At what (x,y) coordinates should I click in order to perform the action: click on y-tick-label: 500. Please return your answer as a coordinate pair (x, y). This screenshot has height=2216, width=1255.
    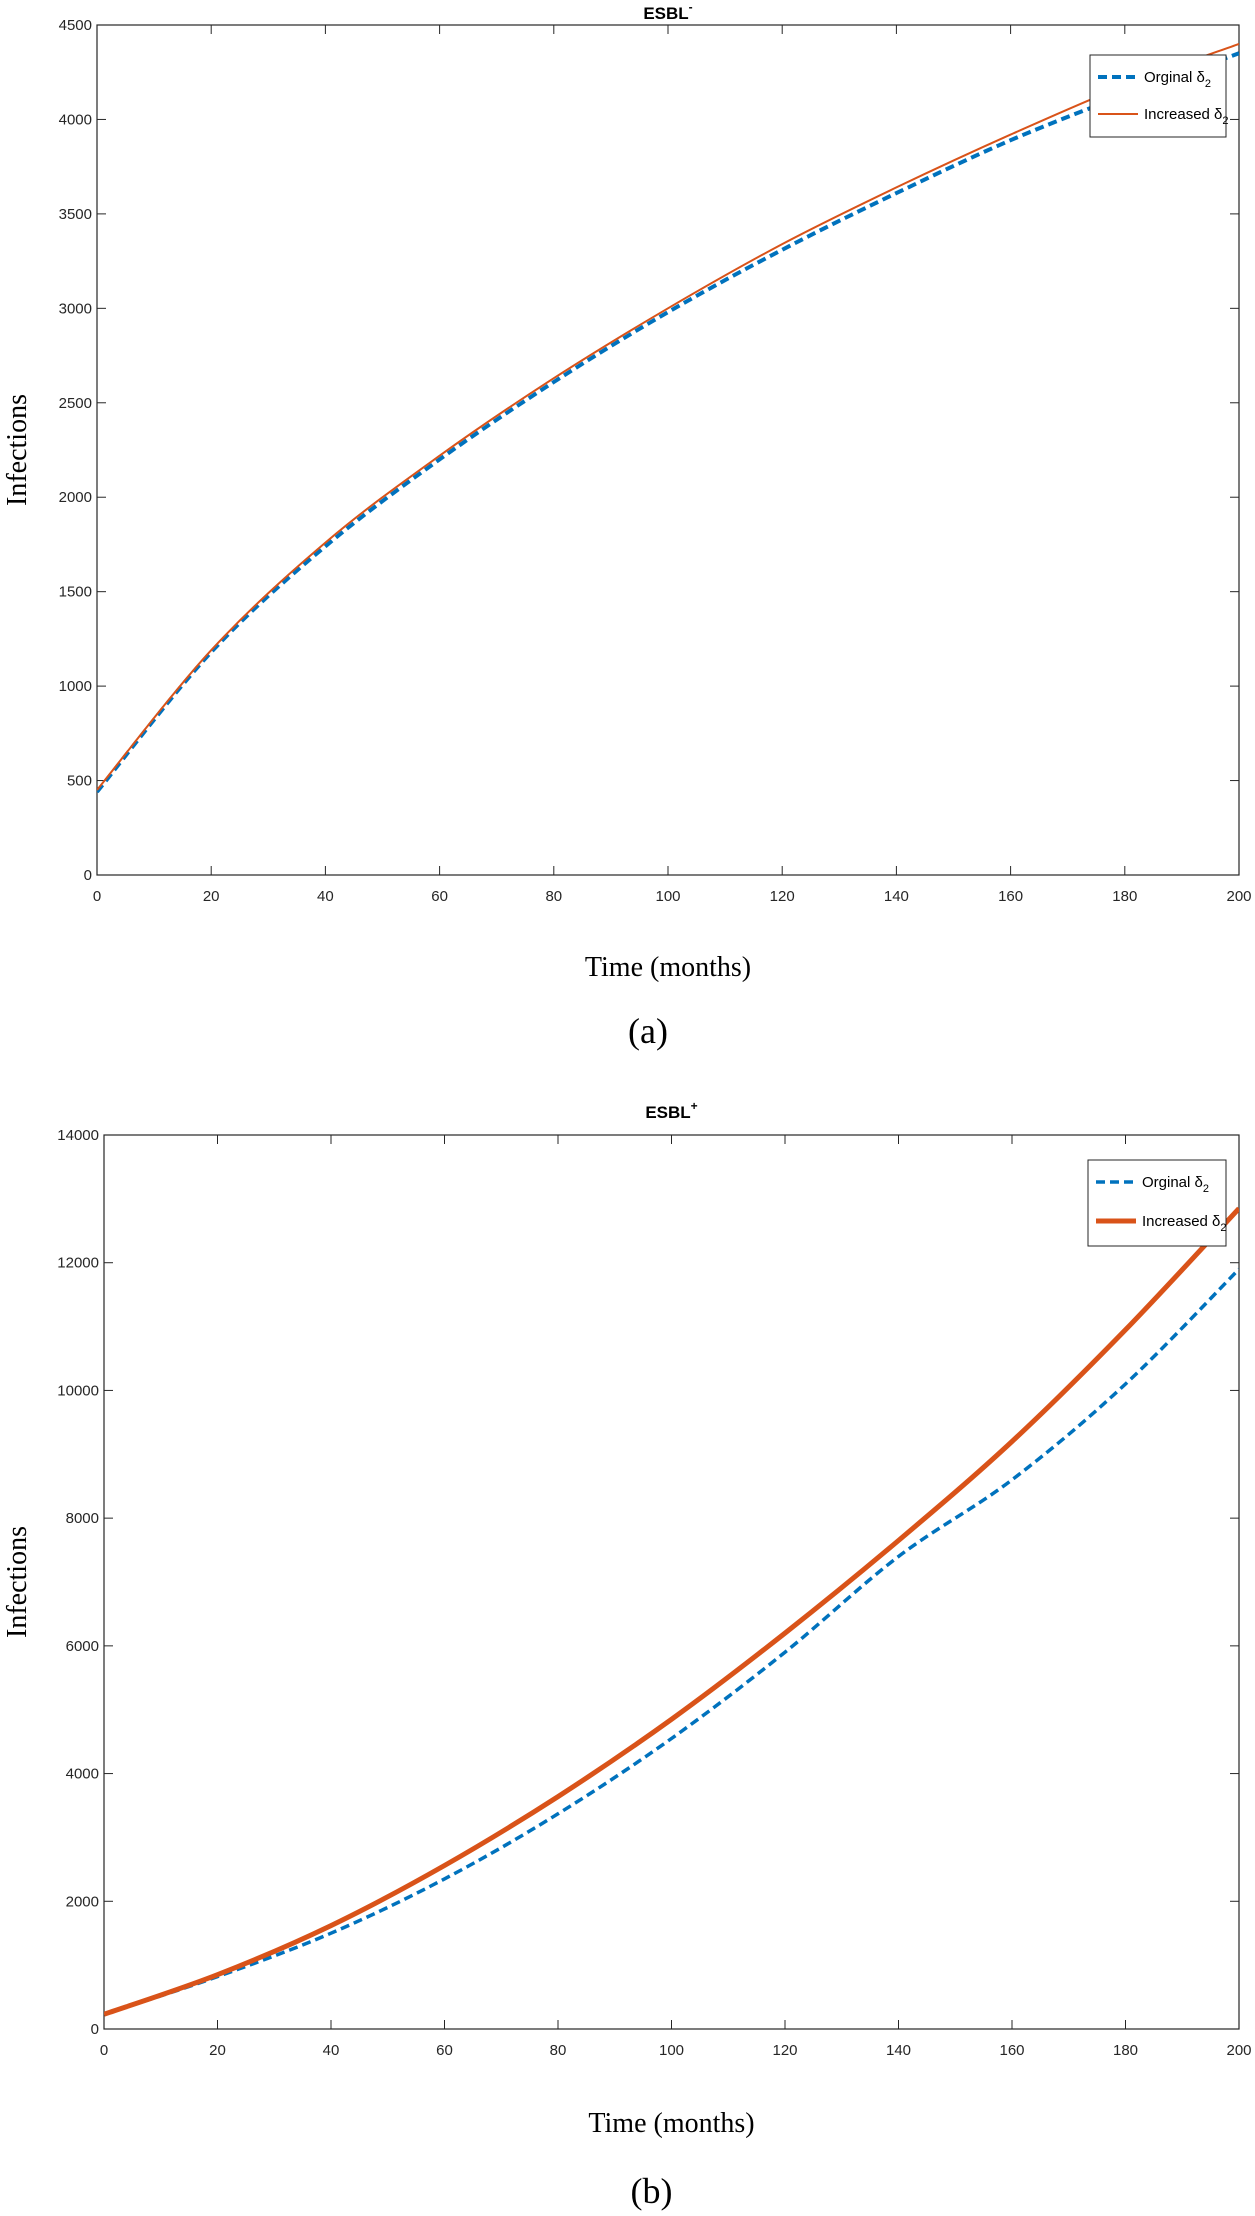
    Looking at the image, I should click on (79, 781).